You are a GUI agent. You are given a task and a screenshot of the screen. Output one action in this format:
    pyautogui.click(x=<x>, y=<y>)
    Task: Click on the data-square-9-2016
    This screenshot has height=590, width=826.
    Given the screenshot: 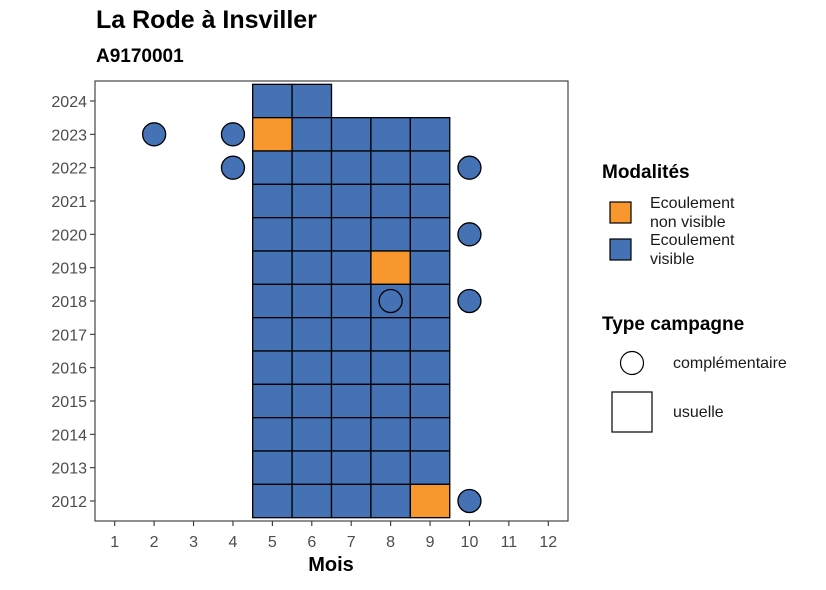 What is the action you would take?
    pyautogui.click(x=430, y=367)
    